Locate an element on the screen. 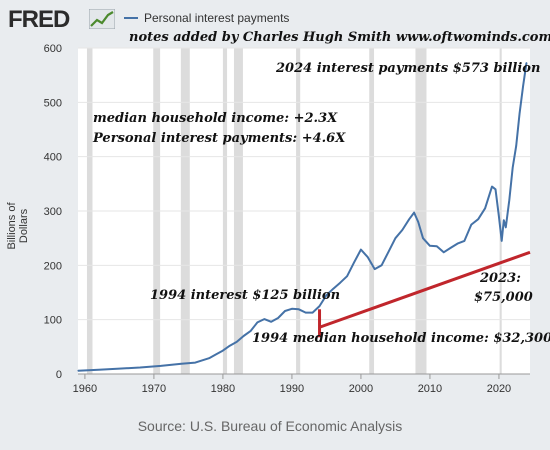  y-tick-label: 300 is located at coordinates (53, 212).